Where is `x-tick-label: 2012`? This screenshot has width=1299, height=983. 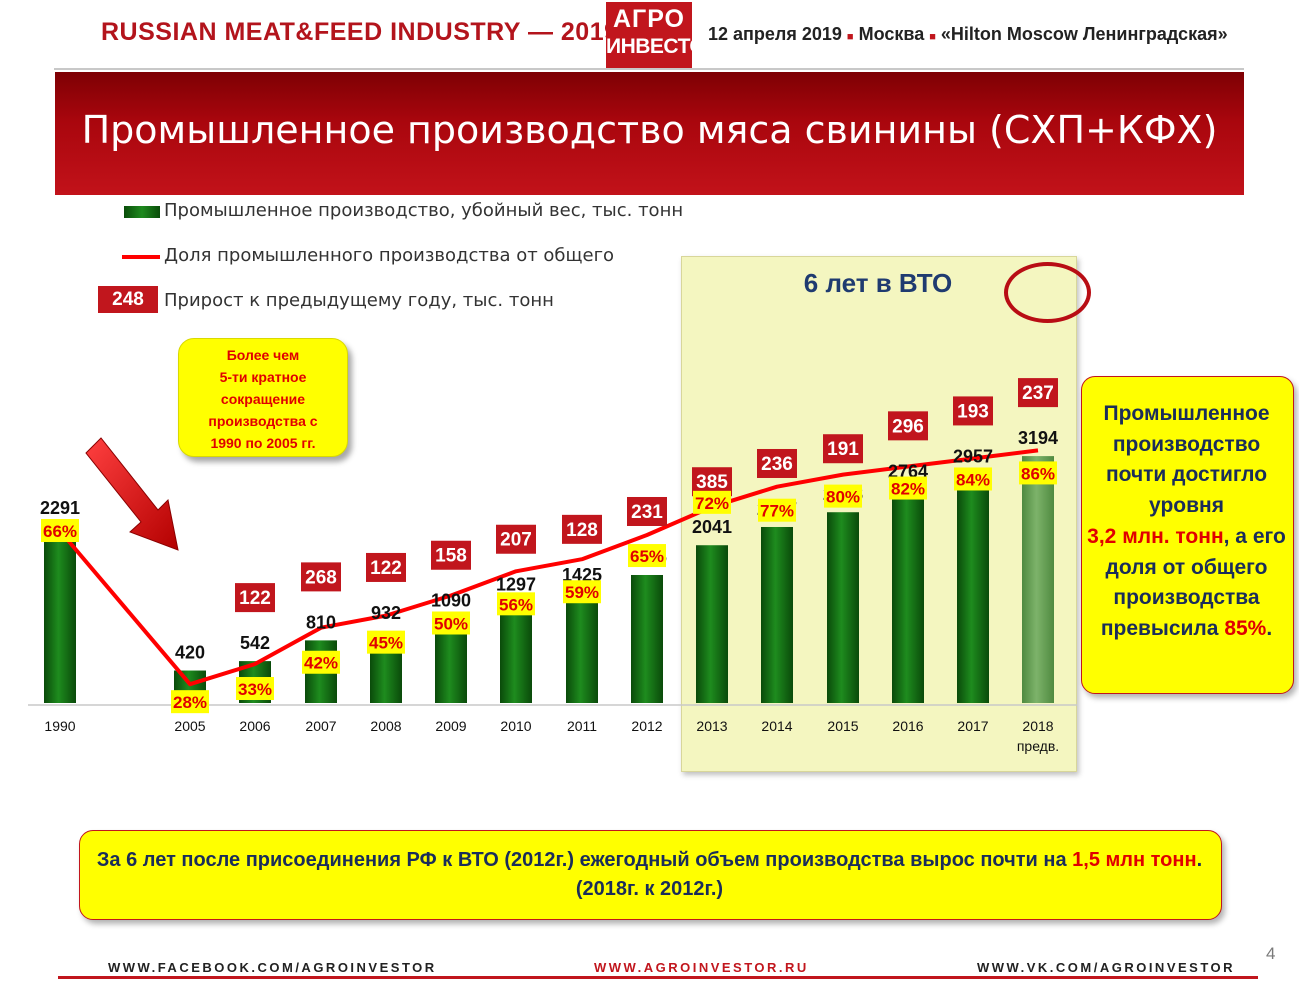
x-tick-label: 2012 is located at coordinates (646, 726).